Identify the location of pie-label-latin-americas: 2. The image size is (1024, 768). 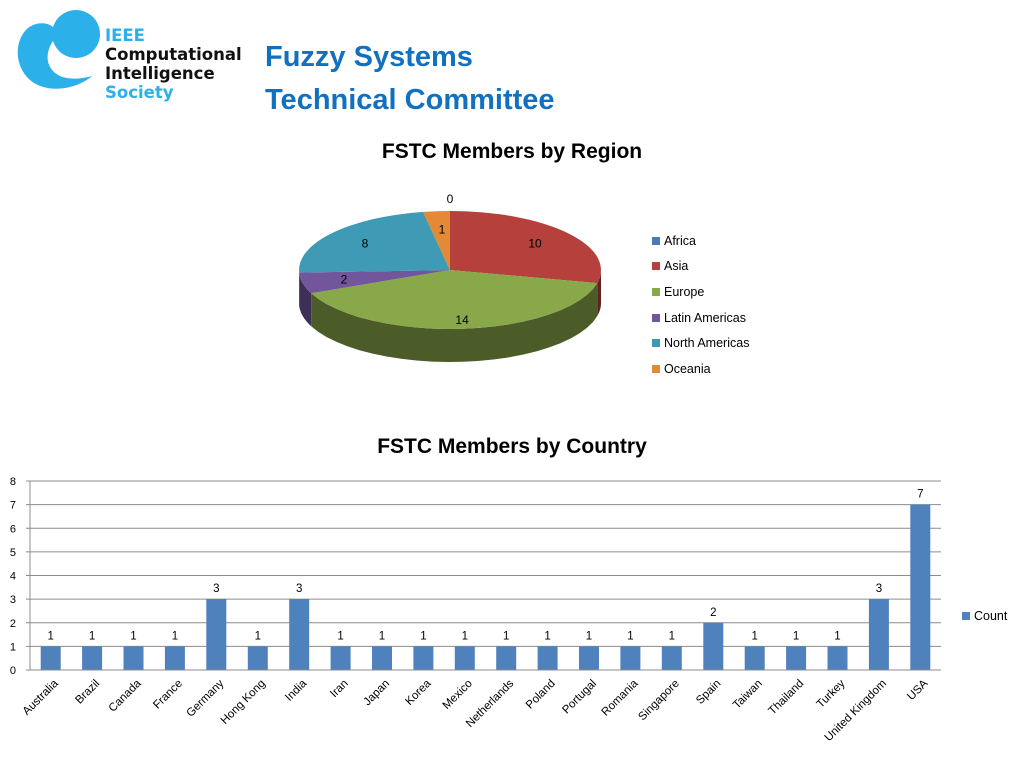
(344, 280).